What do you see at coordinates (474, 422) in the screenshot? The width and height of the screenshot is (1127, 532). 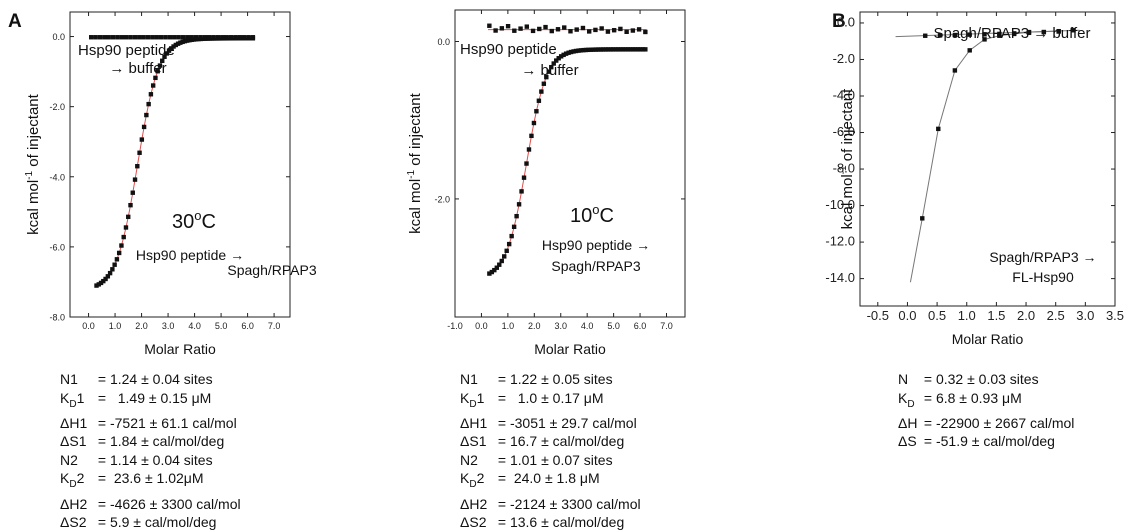 I see `result-label: ΔH1` at bounding box center [474, 422].